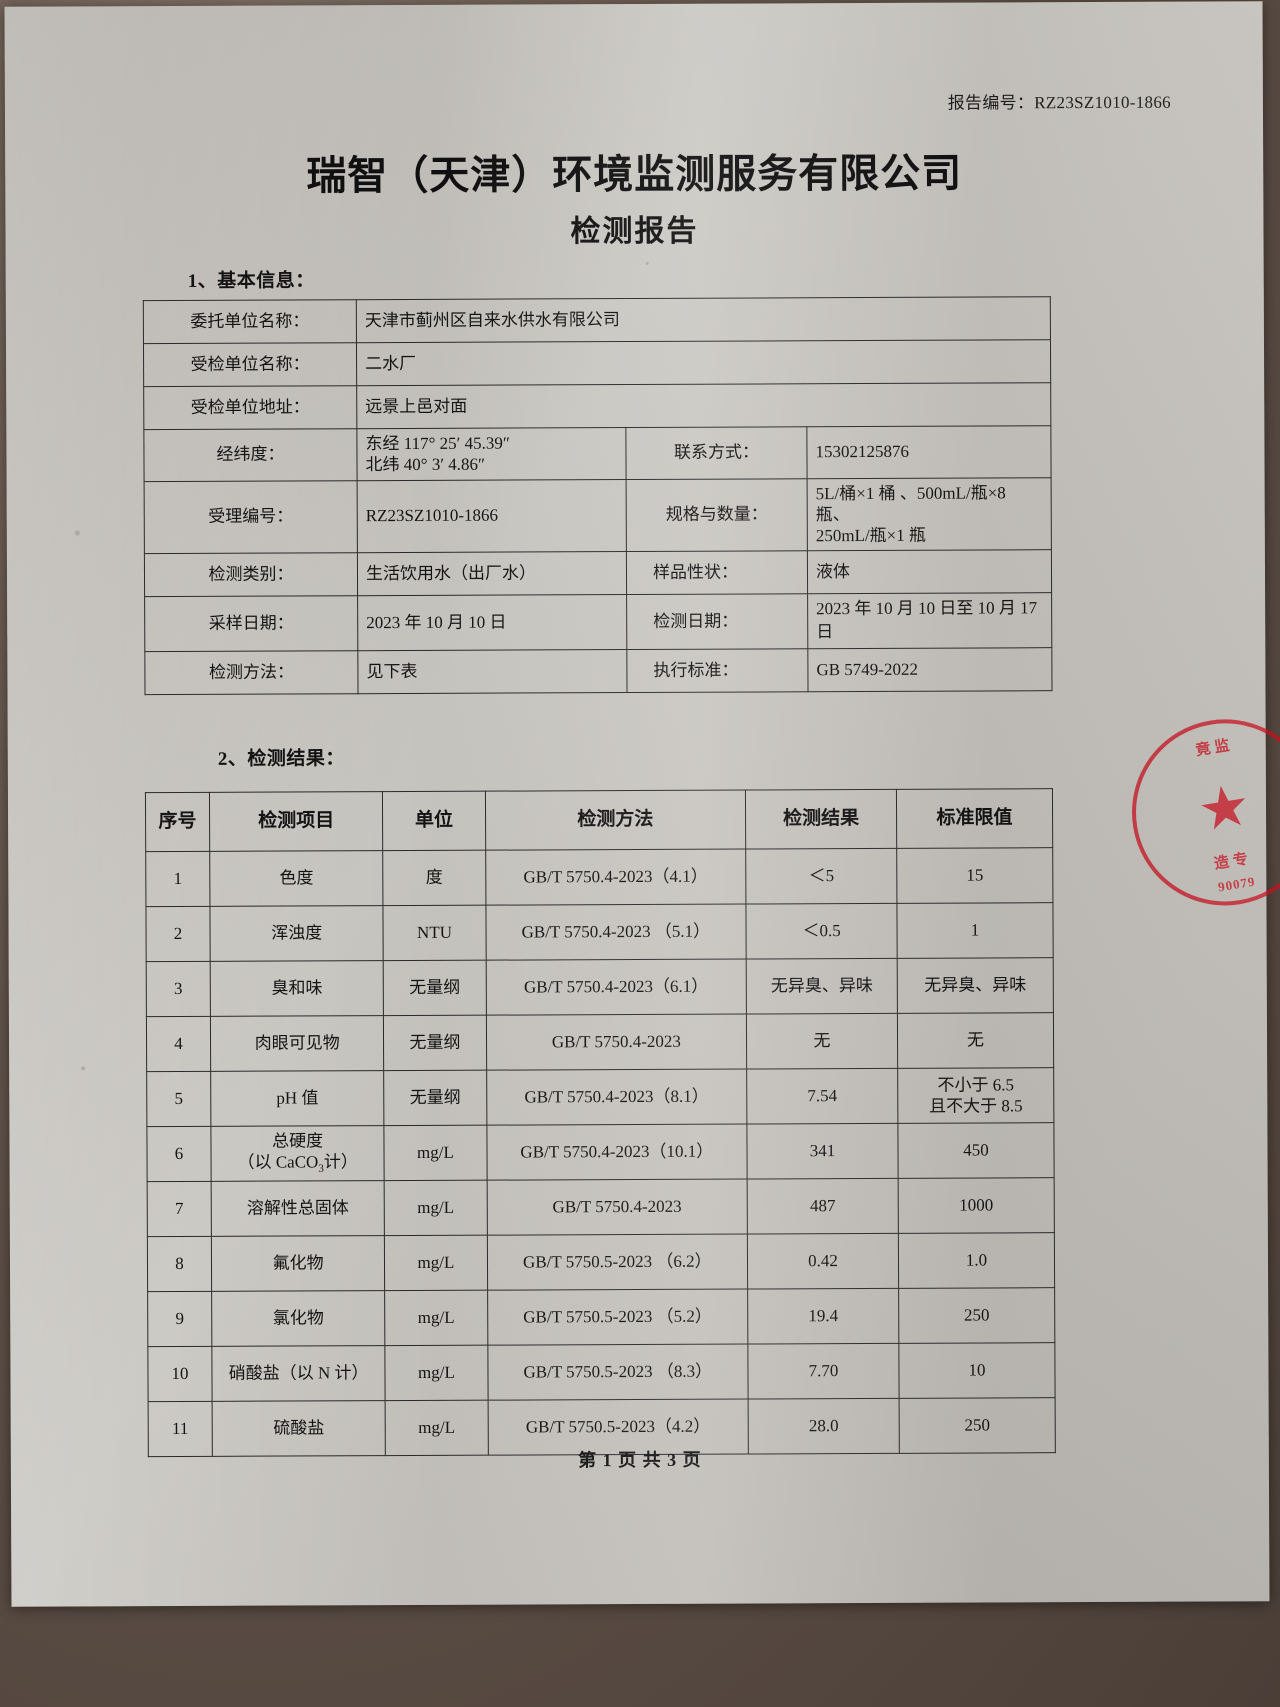 This screenshot has height=1707, width=1280. I want to click on table-row: 4 肉眼可见物 无量纲 GB/T 5750.4-2023 无 无, so click(600, 1042).